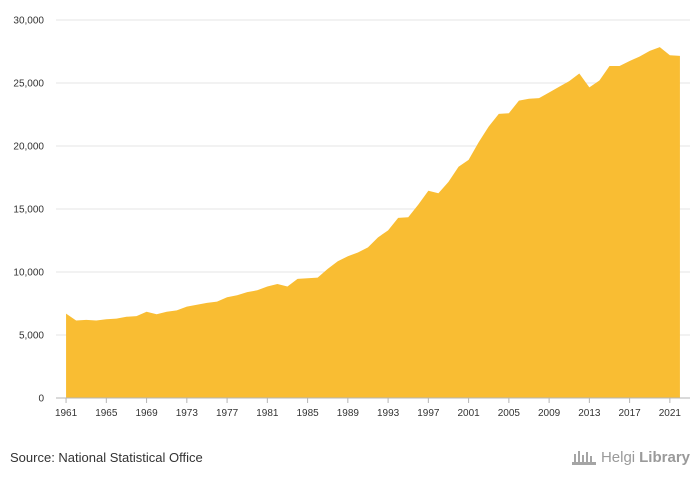 Image resolution: width=700 pixels, height=483 pixels. Describe the element at coordinates (388, 413) in the screenshot. I see `x-tick-label: 1993` at that location.